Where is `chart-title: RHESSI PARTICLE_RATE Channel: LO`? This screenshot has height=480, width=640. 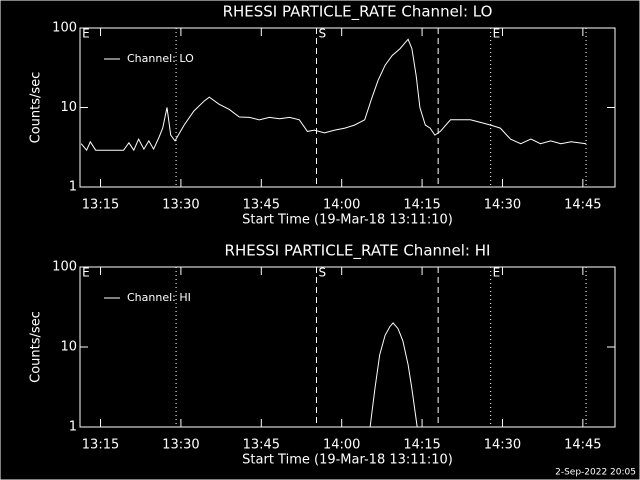 chart-title: RHESSI PARTICLE_RATE Channel: LO is located at coordinates (358, 12).